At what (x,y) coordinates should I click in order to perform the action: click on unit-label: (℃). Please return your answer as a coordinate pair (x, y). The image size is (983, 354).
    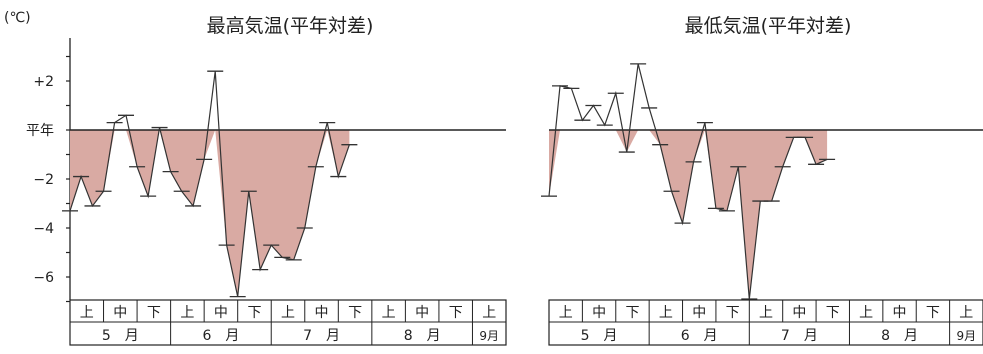
    Looking at the image, I should click on (17, 18).